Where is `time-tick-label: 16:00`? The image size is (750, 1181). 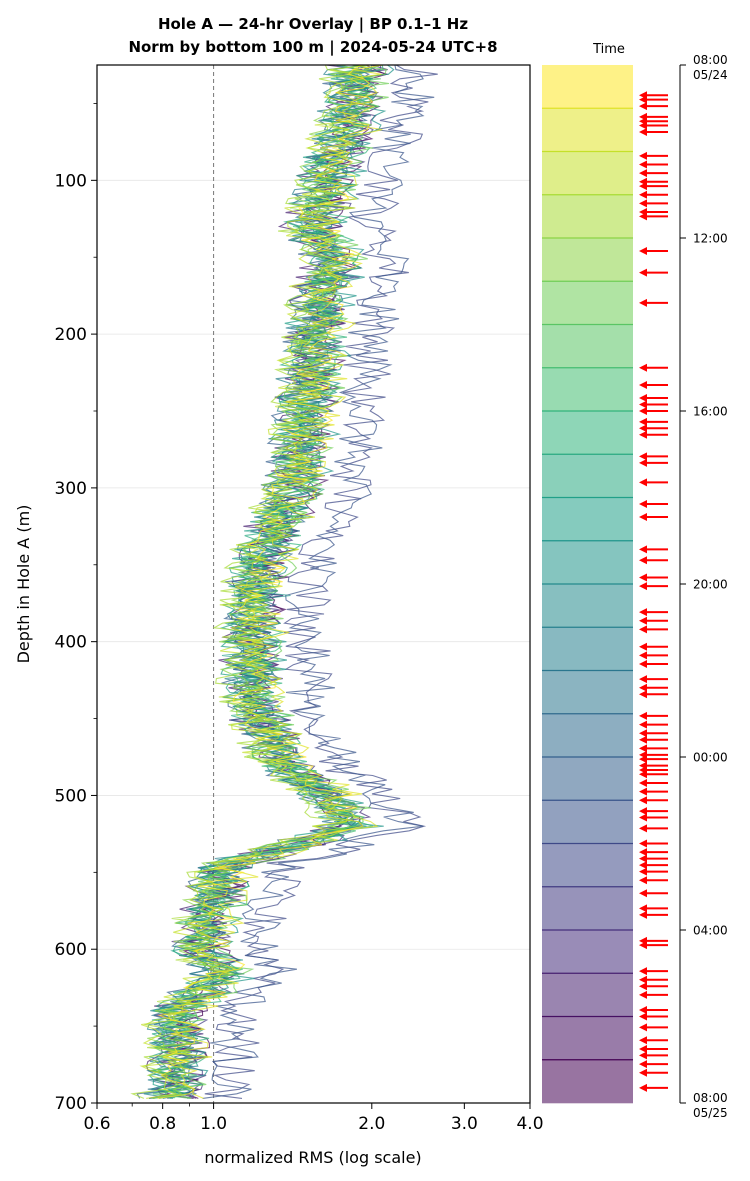 time-tick-label: 16:00 is located at coordinates (710, 412).